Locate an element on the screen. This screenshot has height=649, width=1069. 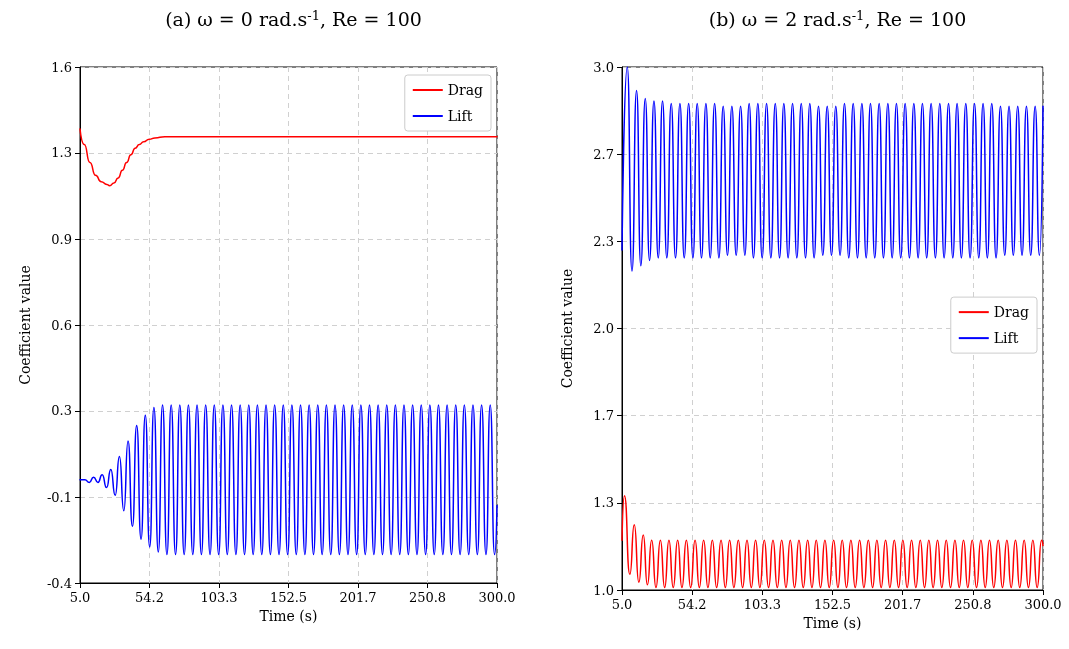
y-tick-label: 2.0 is located at coordinates (603, 328).